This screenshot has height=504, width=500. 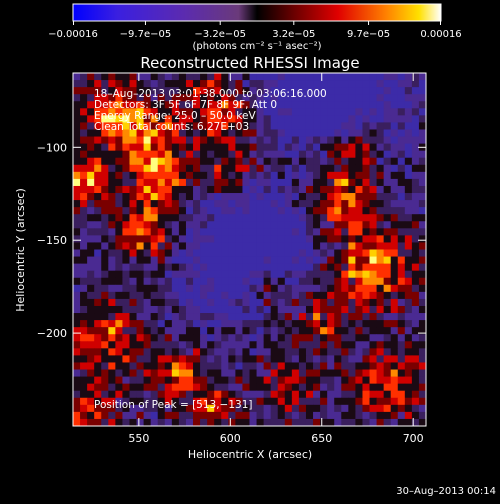 I want to click on x-tick-label: 600, so click(x=230, y=438).